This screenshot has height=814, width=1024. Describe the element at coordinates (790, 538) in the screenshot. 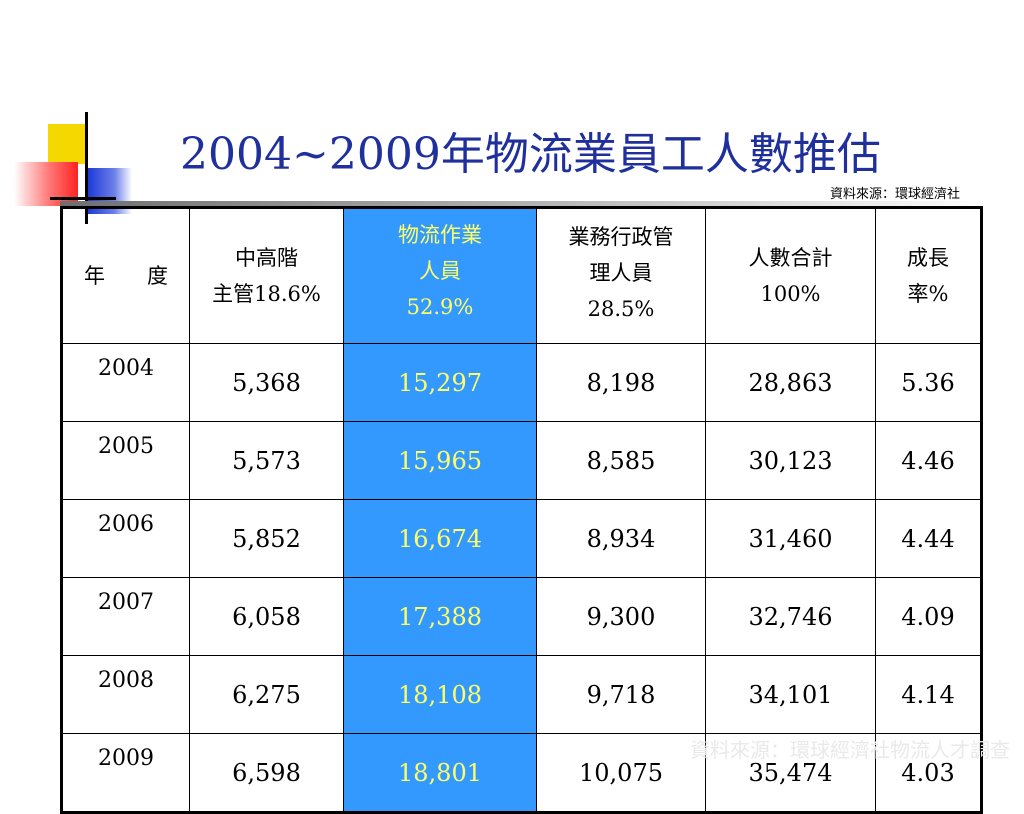

I see `cell-total: 31,460` at that location.